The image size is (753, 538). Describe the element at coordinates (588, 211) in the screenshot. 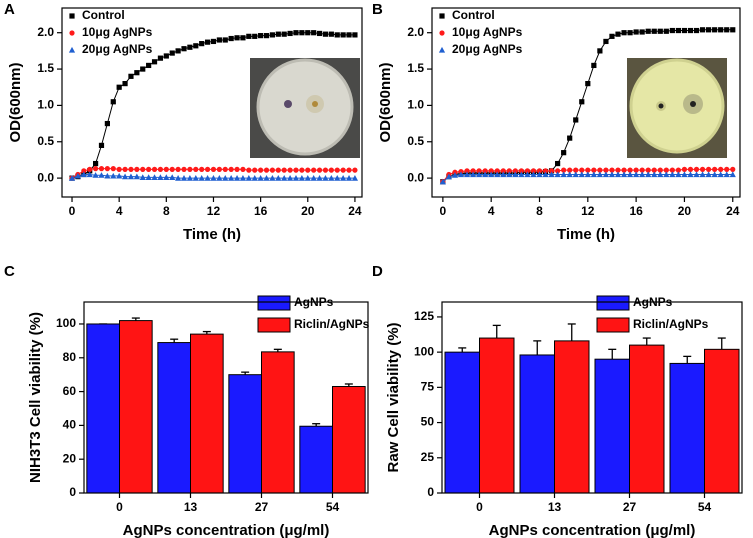

I see `x-tick-label: 12` at that location.